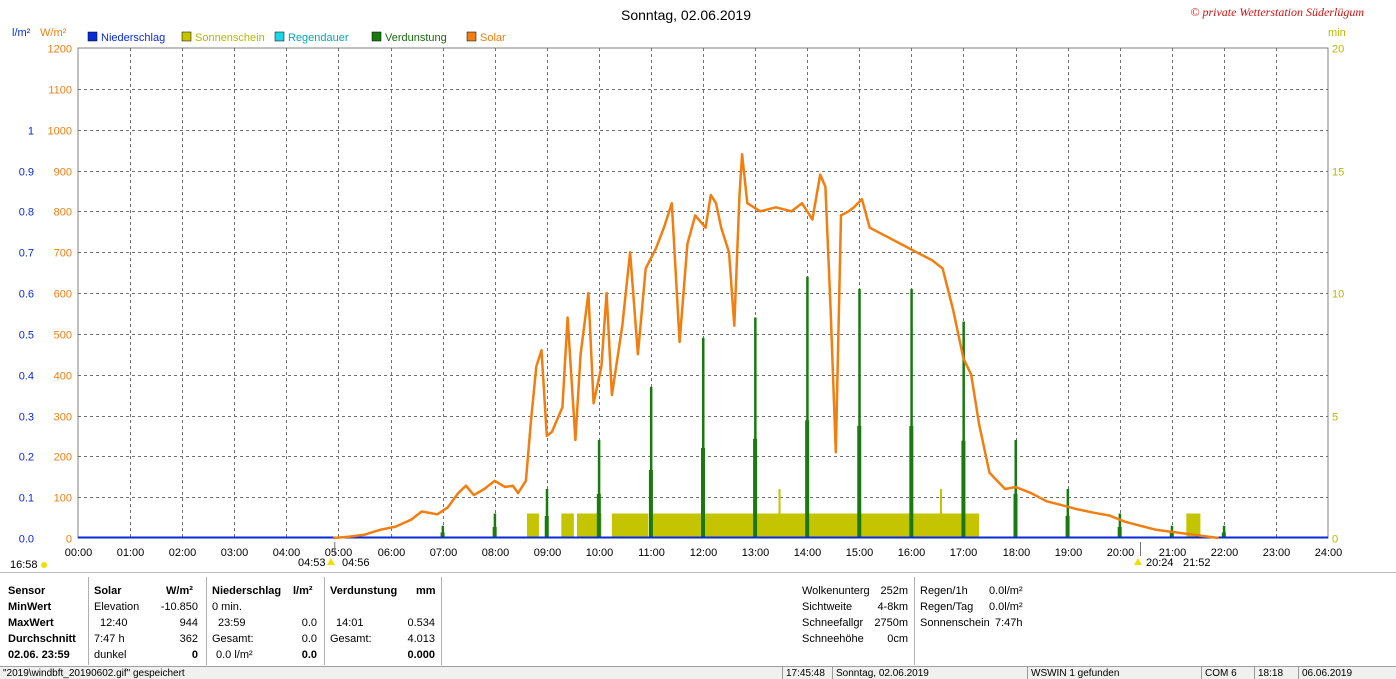  I want to click on y-tick-label-rain: 0.7, so click(26, 254).